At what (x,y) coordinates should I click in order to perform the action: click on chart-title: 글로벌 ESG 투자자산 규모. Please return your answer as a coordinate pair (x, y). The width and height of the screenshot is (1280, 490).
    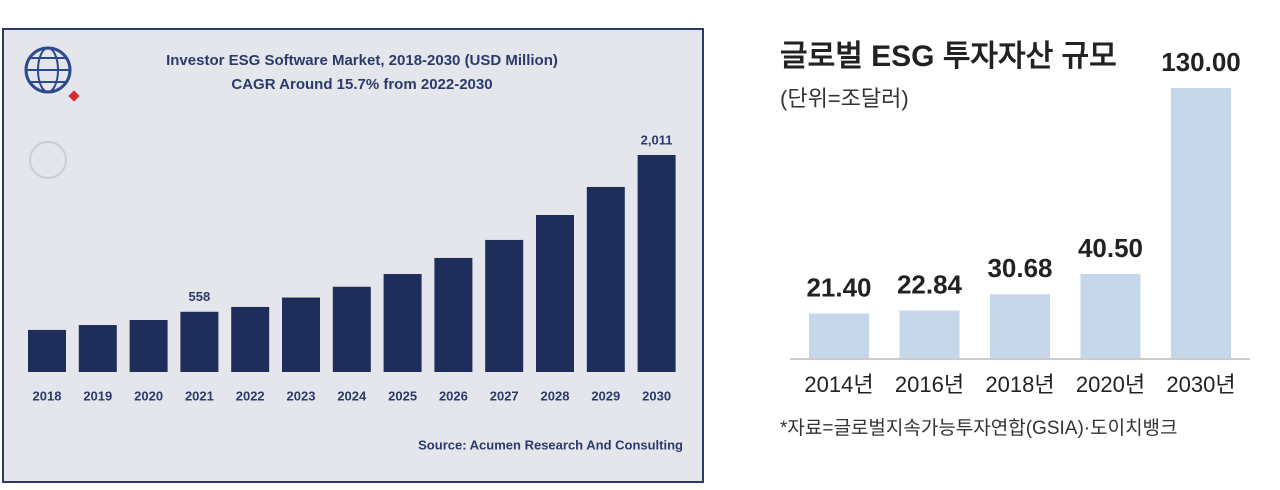
    Looking at the image, I should click on (948, 56).